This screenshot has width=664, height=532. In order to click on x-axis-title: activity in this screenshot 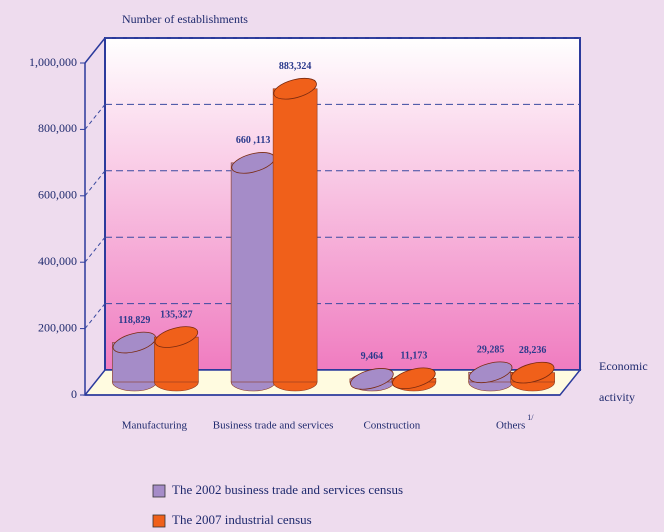, I will do `click(617, 397)`.